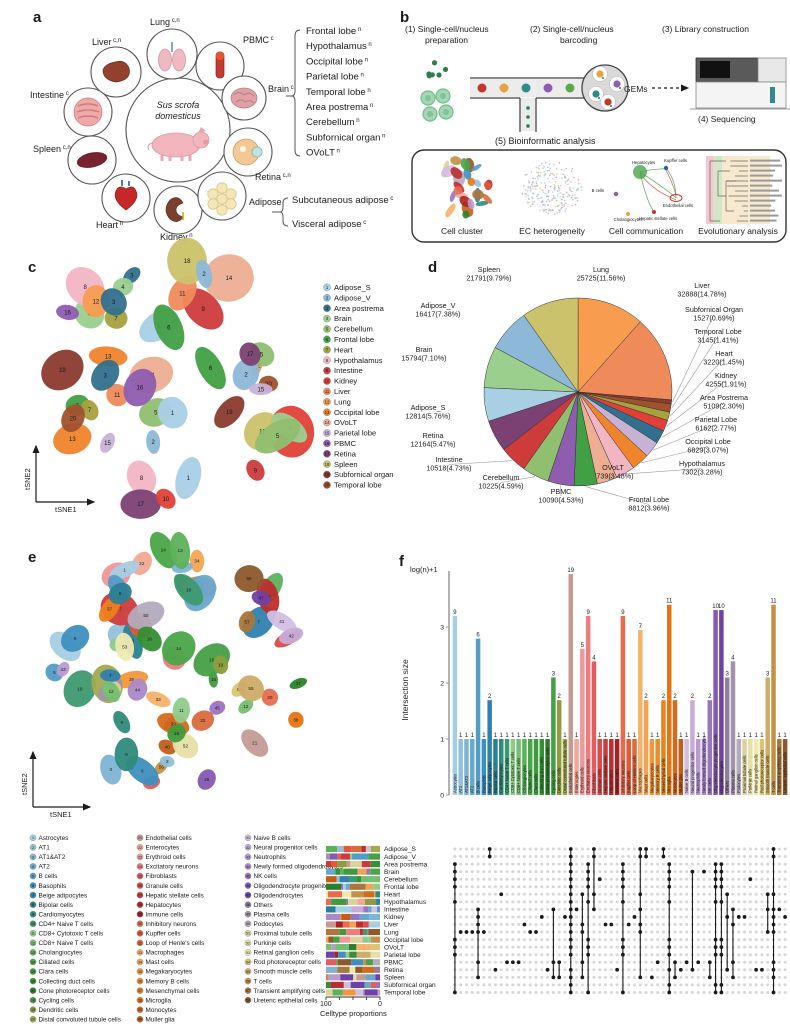 The image size is (790, 1024). What do you see at coordinates (52, 857) in the screenshot?
I see `legend-label: AT1&AT2` at bounding box center [52, 857].